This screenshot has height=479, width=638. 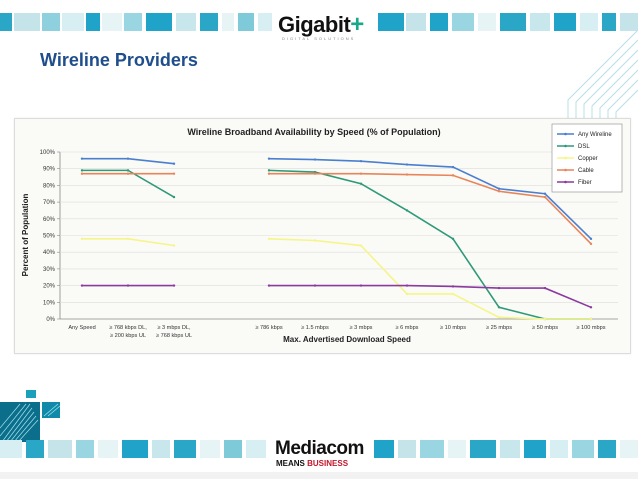 What do you see at coordinates (429, 279) in the screenshot?
I see `series-line-copper` at bounding box center [429, 279].